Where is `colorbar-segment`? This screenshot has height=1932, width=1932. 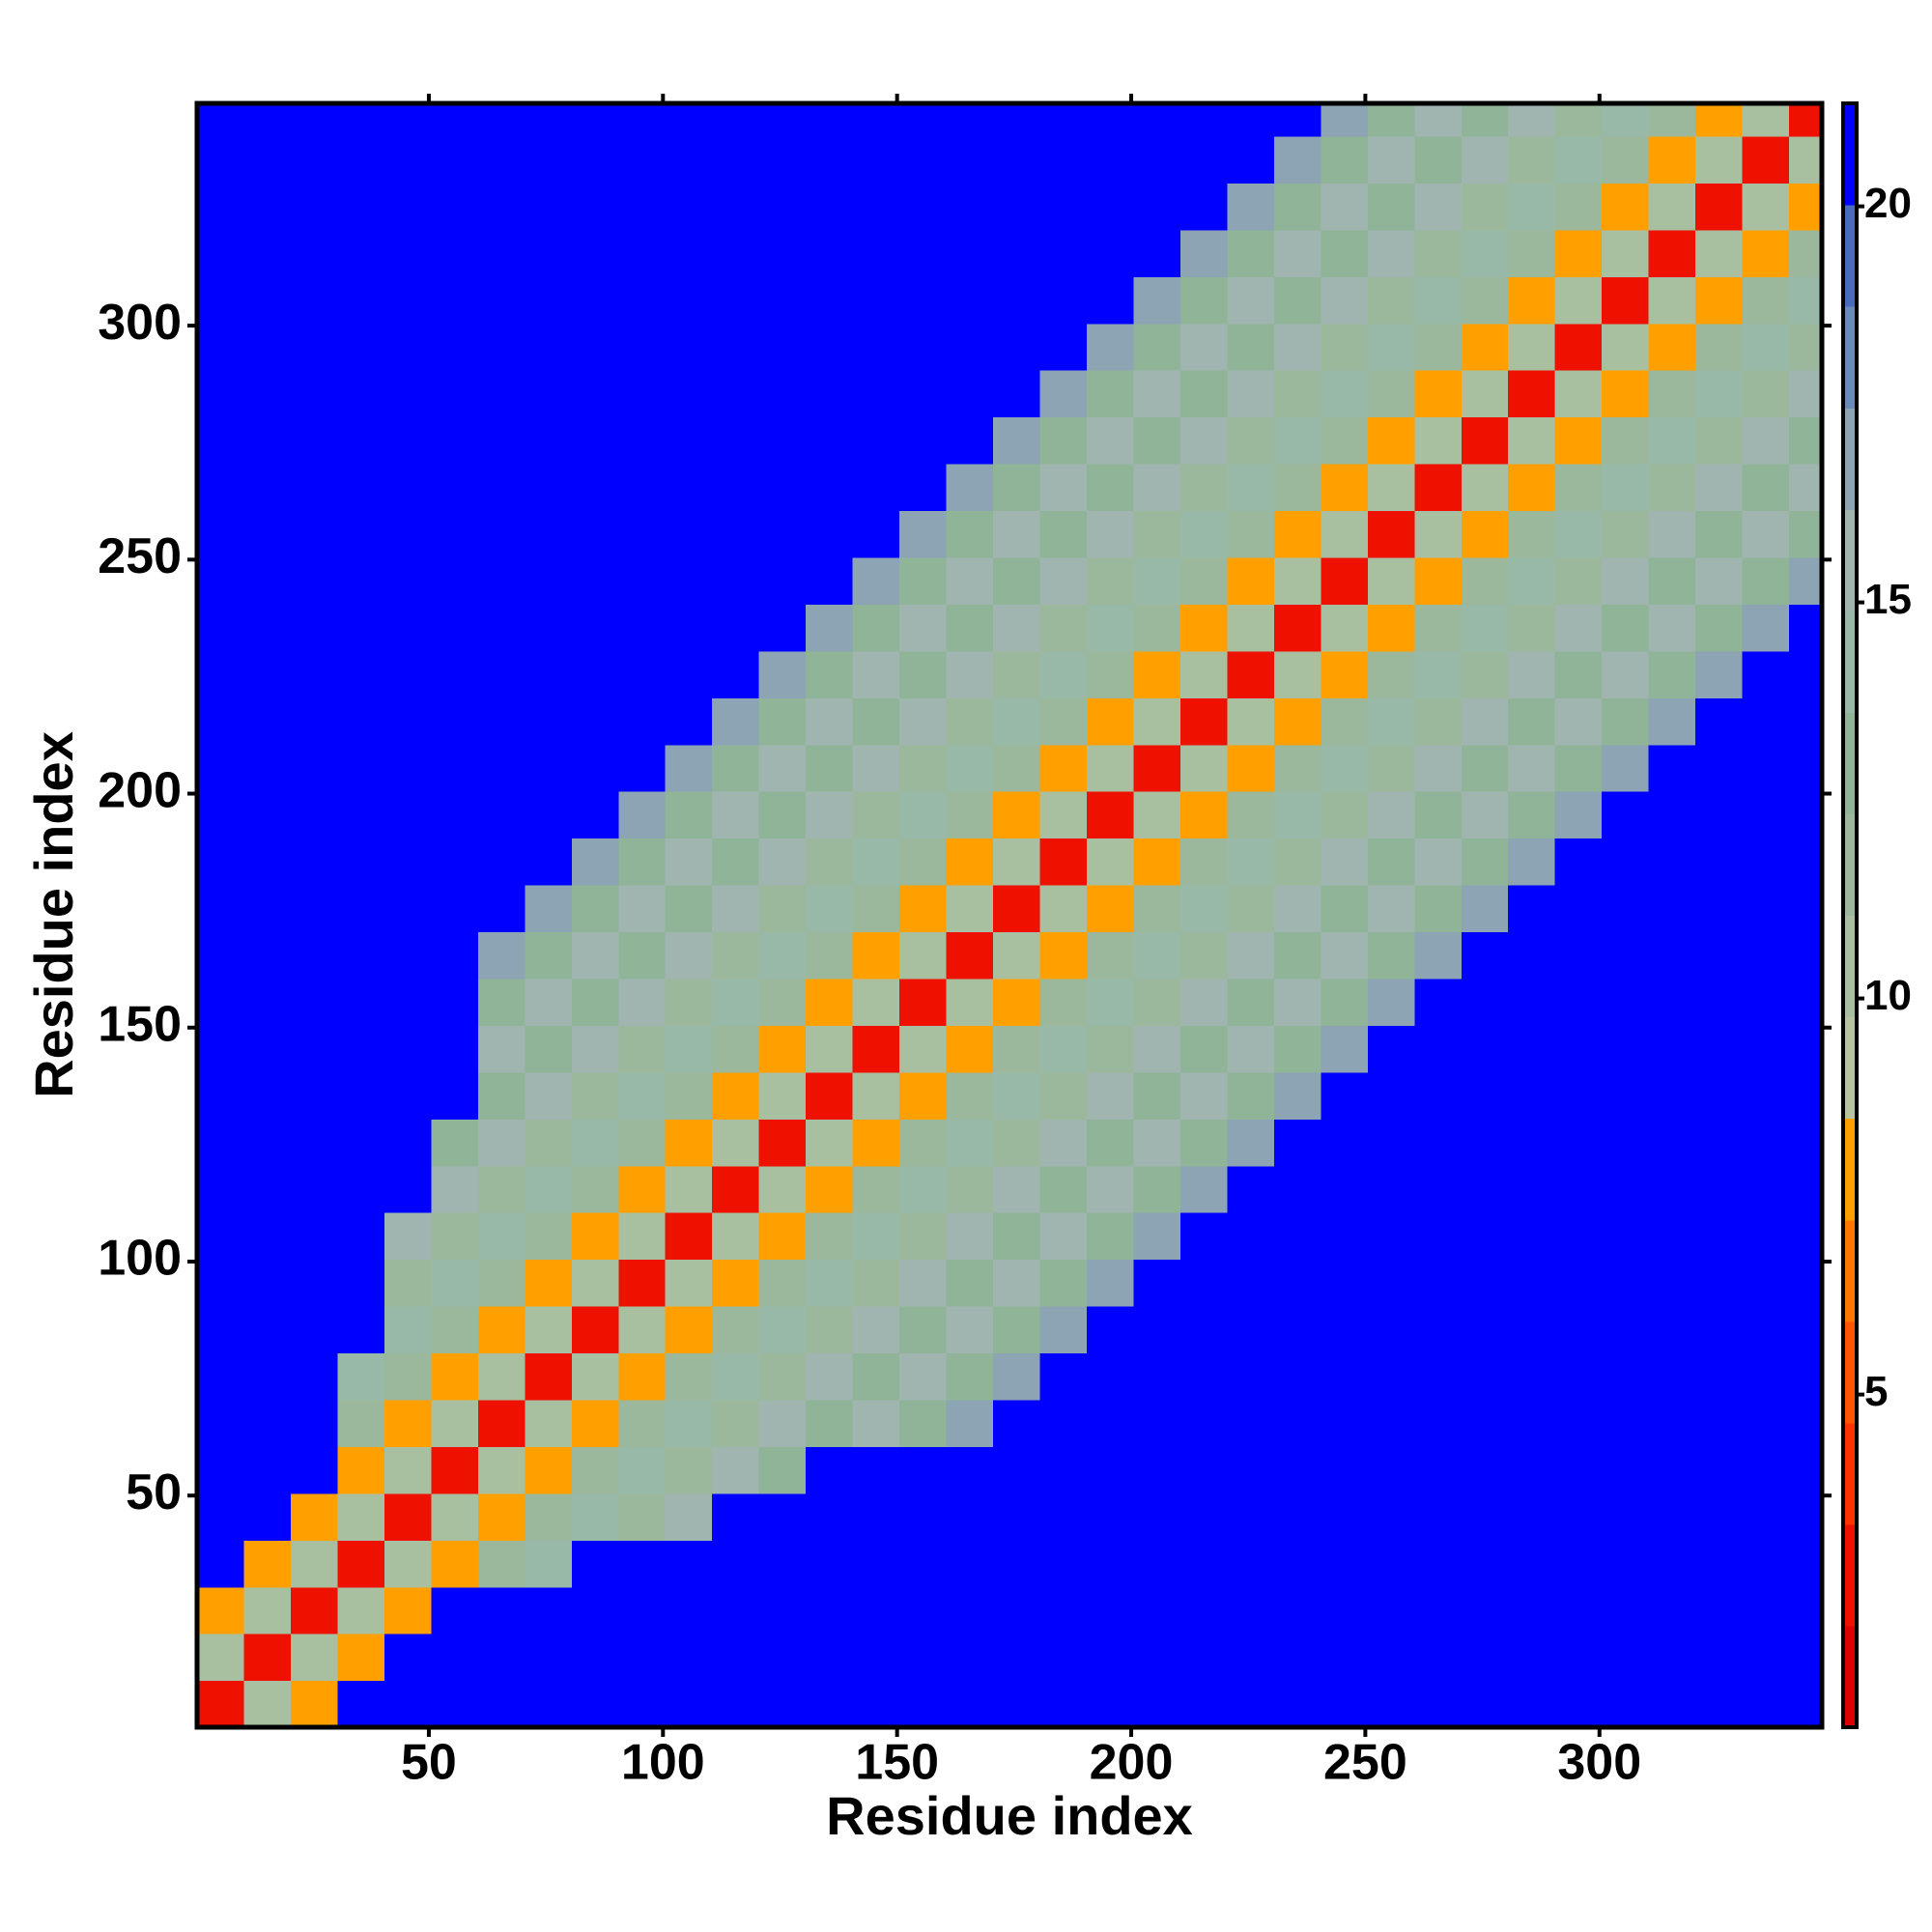 colorbar-segment is located at coordinates (1850, 357).